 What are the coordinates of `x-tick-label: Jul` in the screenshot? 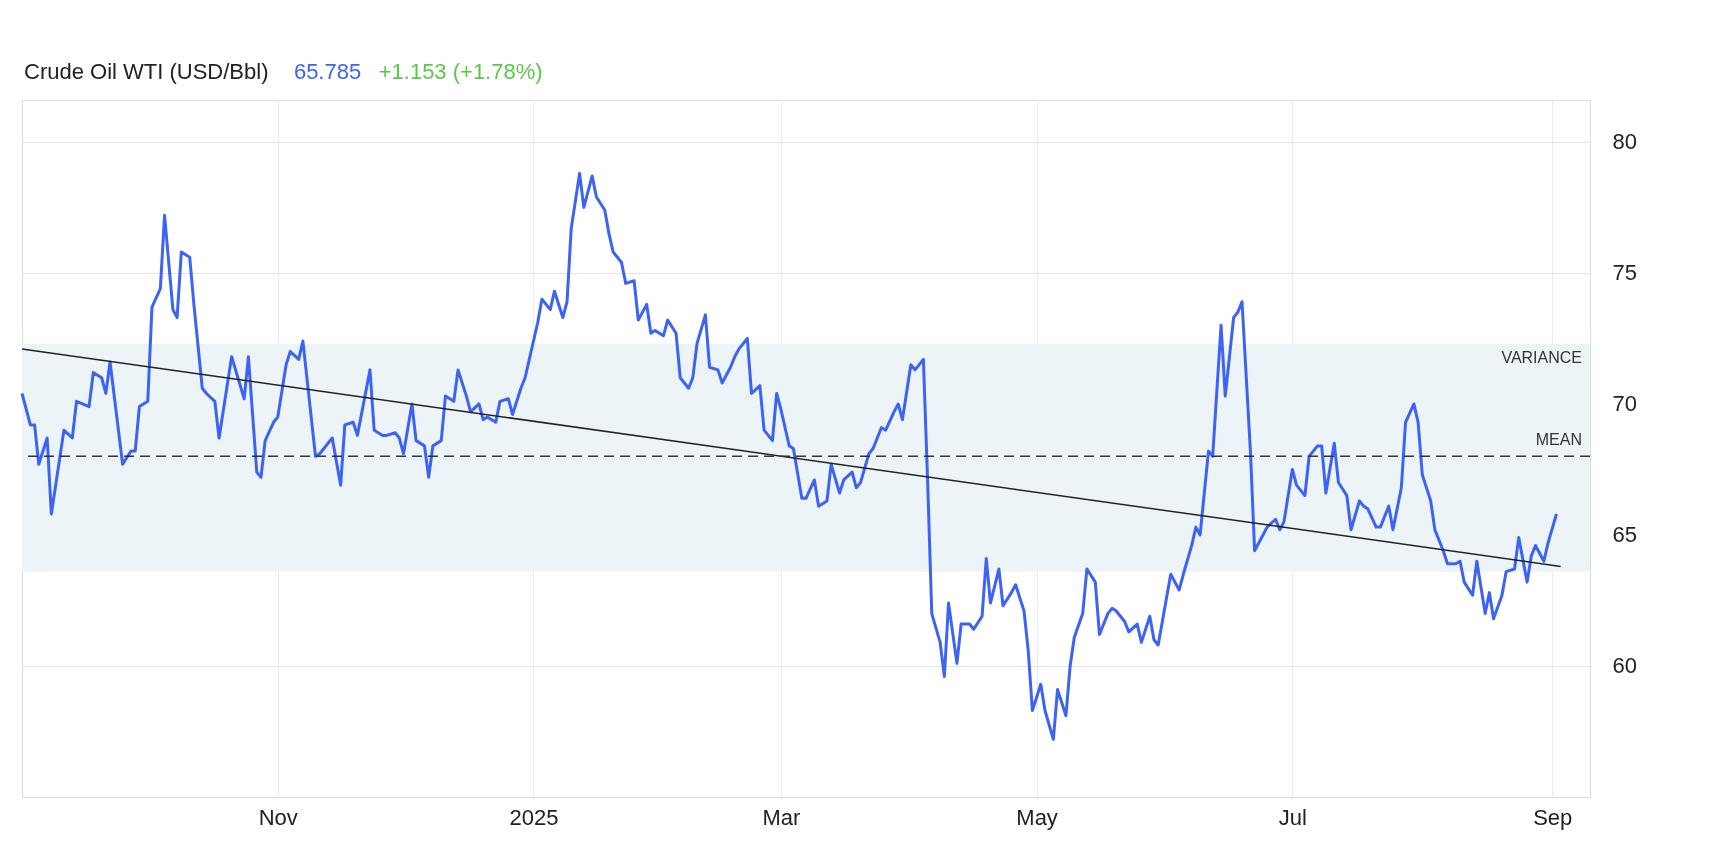 It's located at (1292, 817).